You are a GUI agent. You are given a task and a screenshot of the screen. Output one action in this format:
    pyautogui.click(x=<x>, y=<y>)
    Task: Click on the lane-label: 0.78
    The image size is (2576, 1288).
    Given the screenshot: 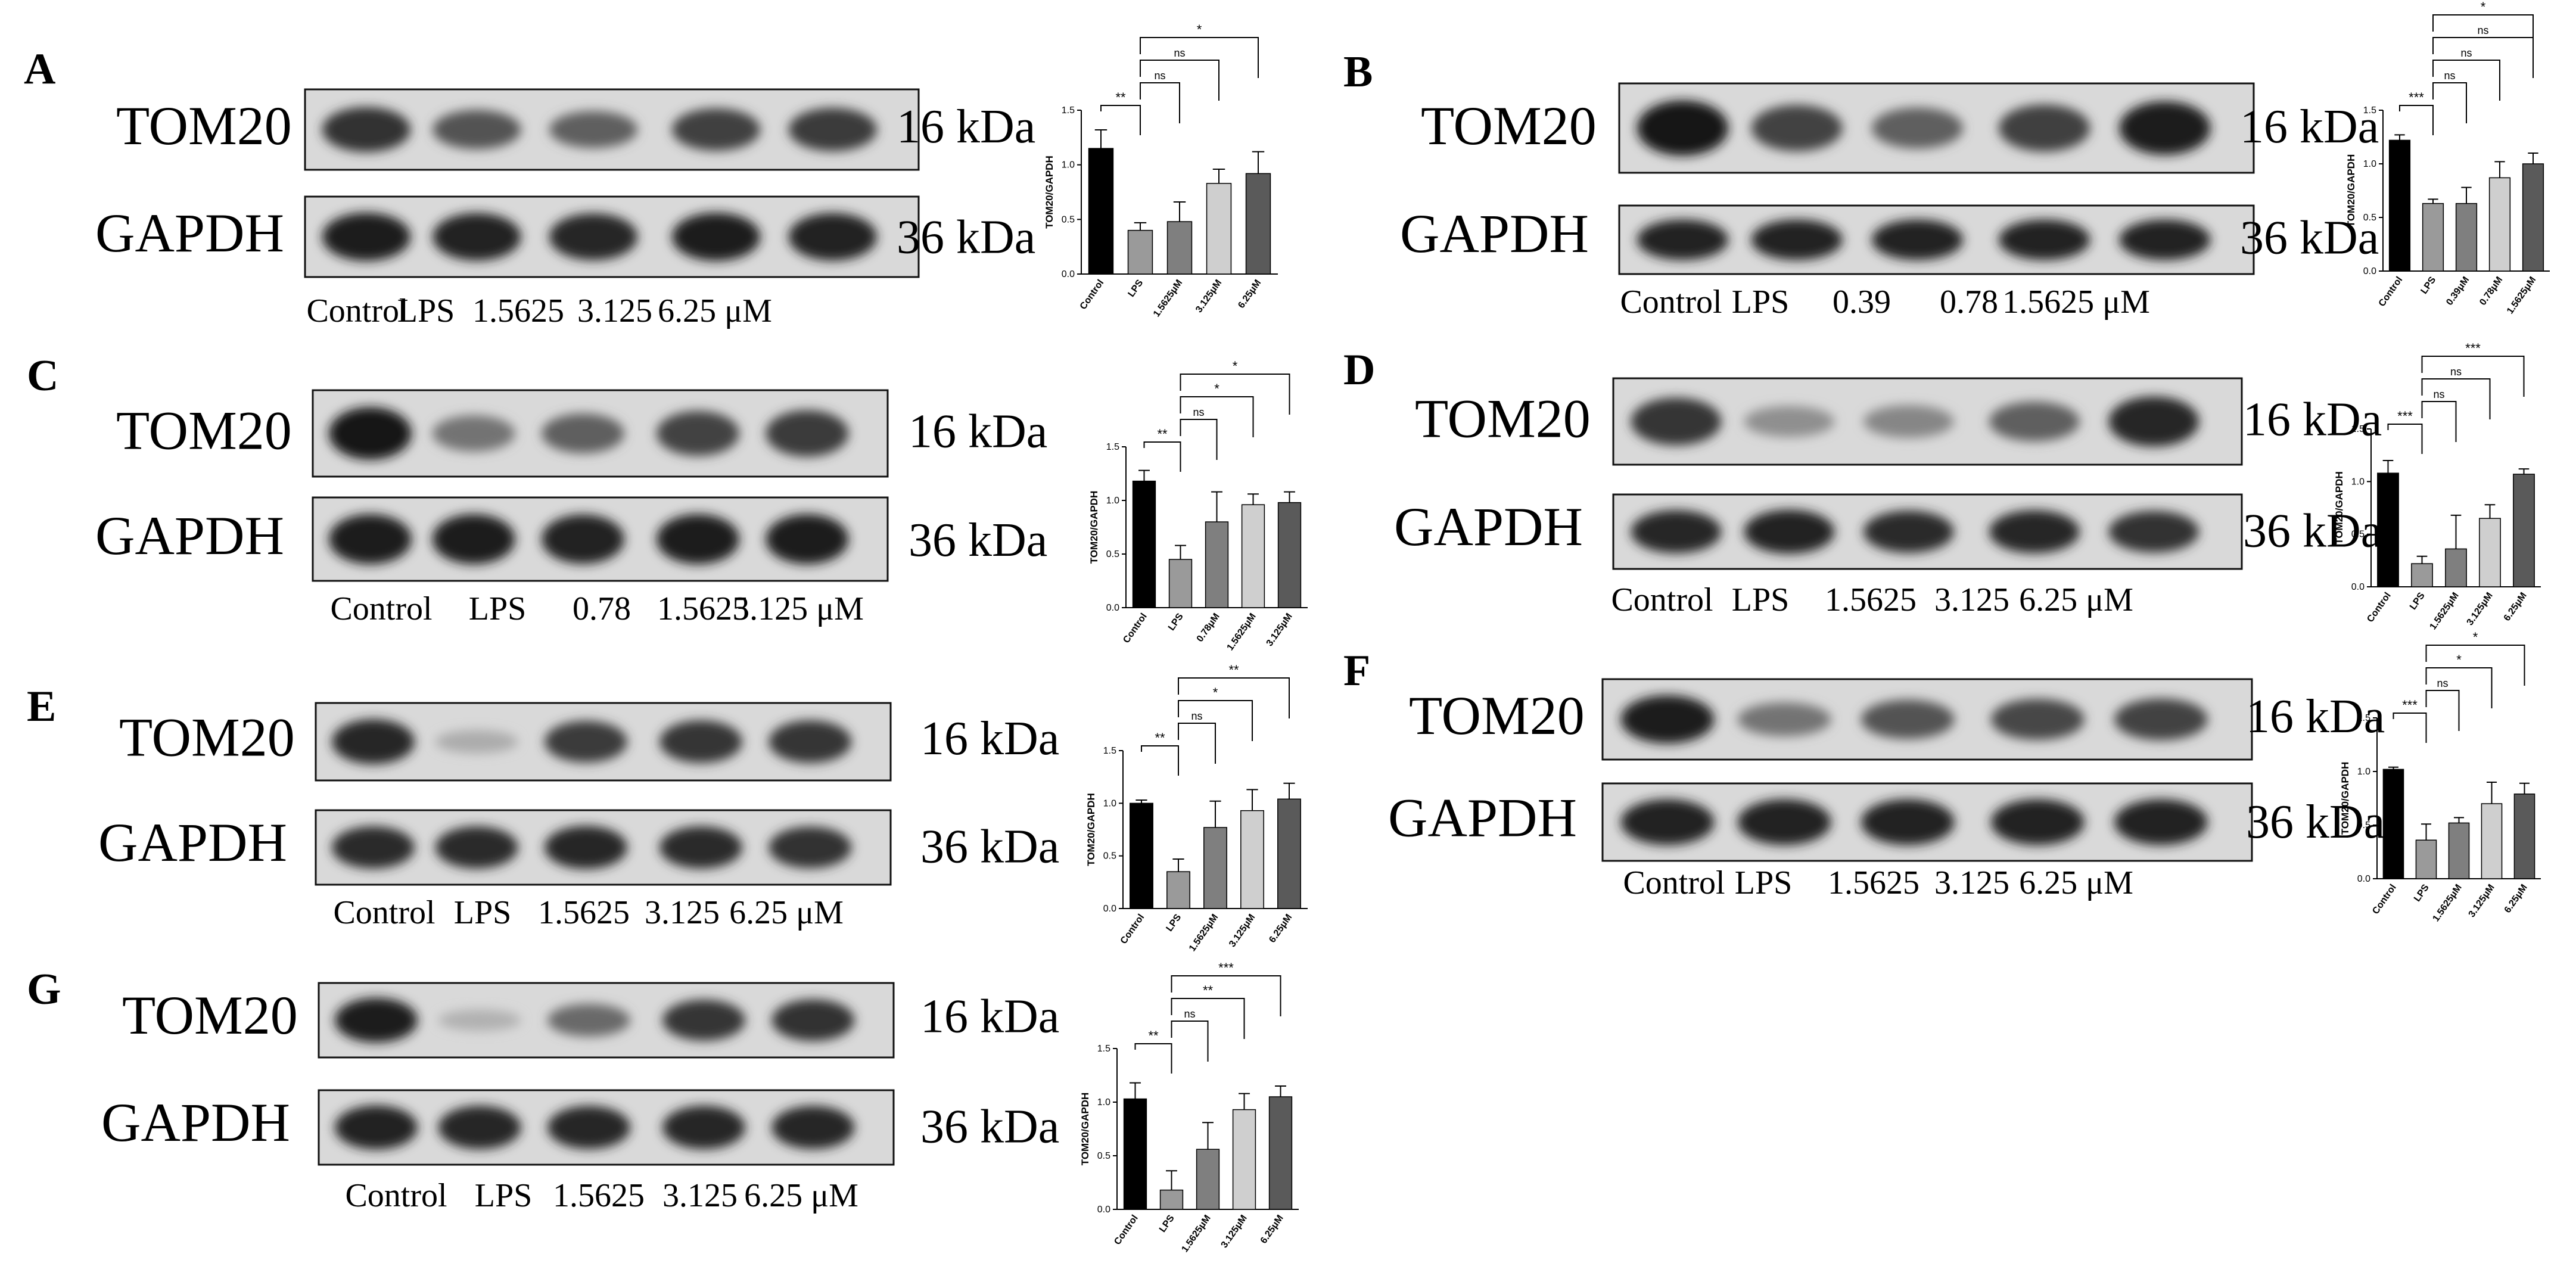 What is the action you would take?
    pyautogui.click(x=602, y=608)
    